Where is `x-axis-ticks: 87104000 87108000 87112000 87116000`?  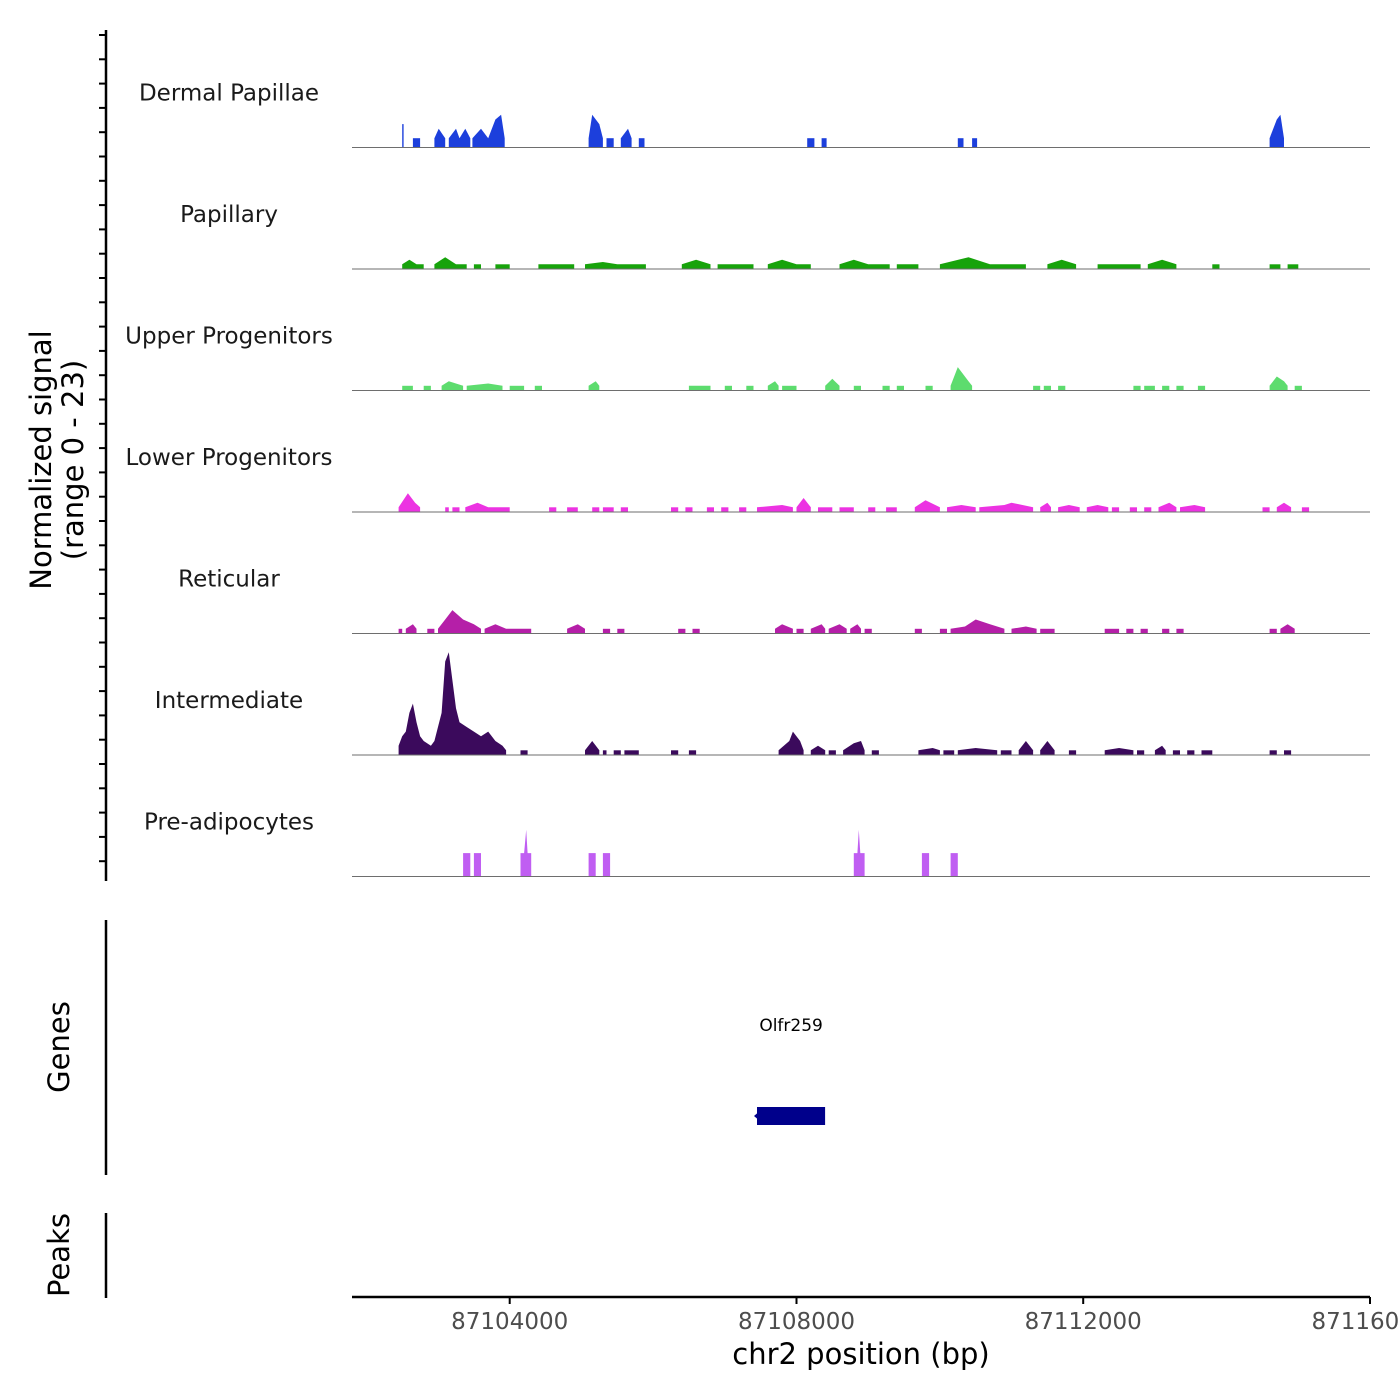 x-axis-ticks: 87104000 87108000 87112000 87116000 is located at coordinates (925, 1316).